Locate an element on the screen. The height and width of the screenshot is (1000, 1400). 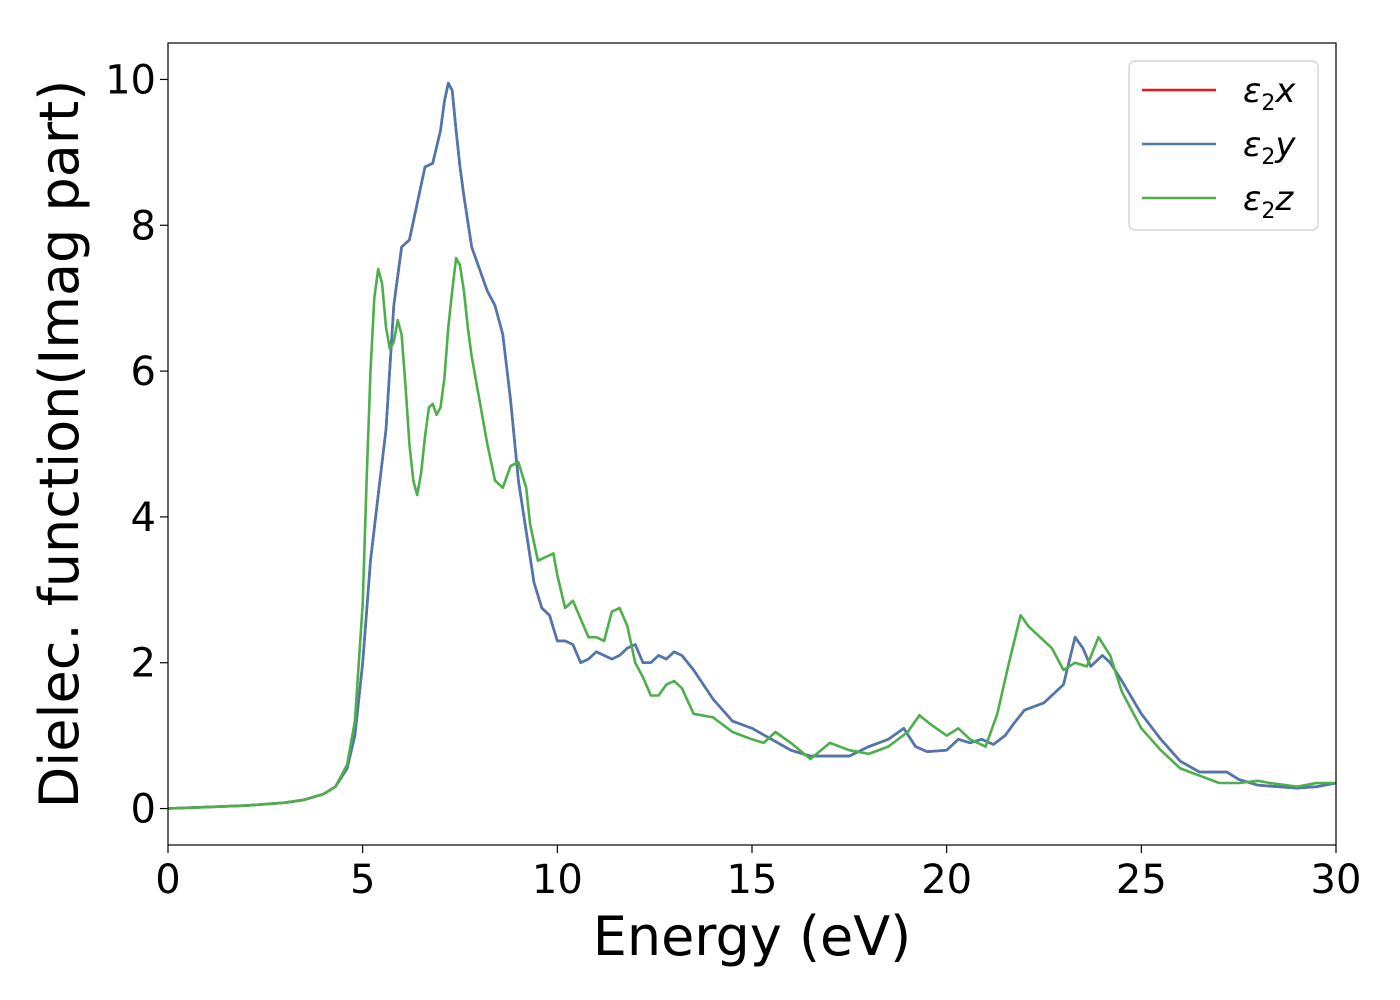
y-tick-label: 0 is located at coordinates (143, 810).